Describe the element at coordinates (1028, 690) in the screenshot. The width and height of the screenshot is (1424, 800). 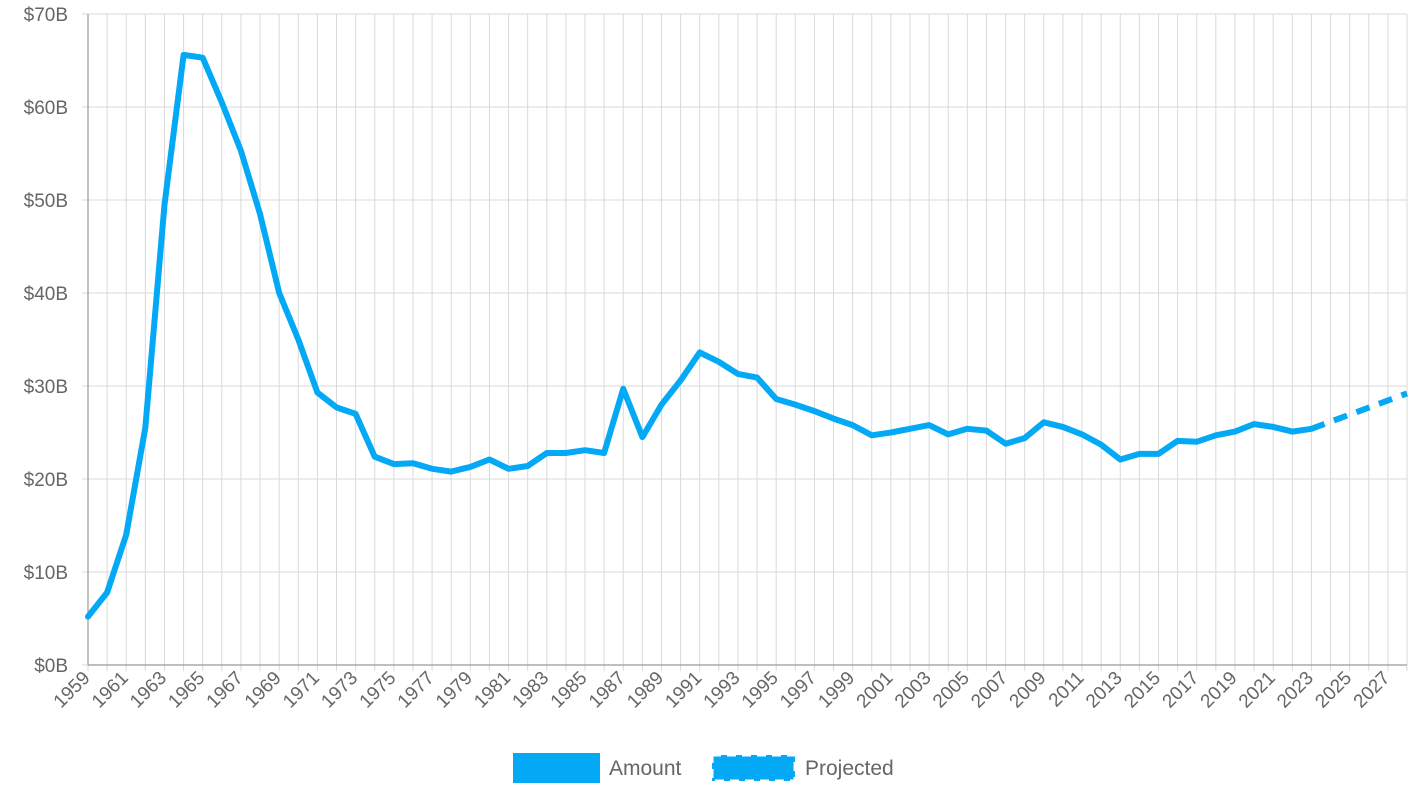
I see `x-tick-label: 2009` at that location.